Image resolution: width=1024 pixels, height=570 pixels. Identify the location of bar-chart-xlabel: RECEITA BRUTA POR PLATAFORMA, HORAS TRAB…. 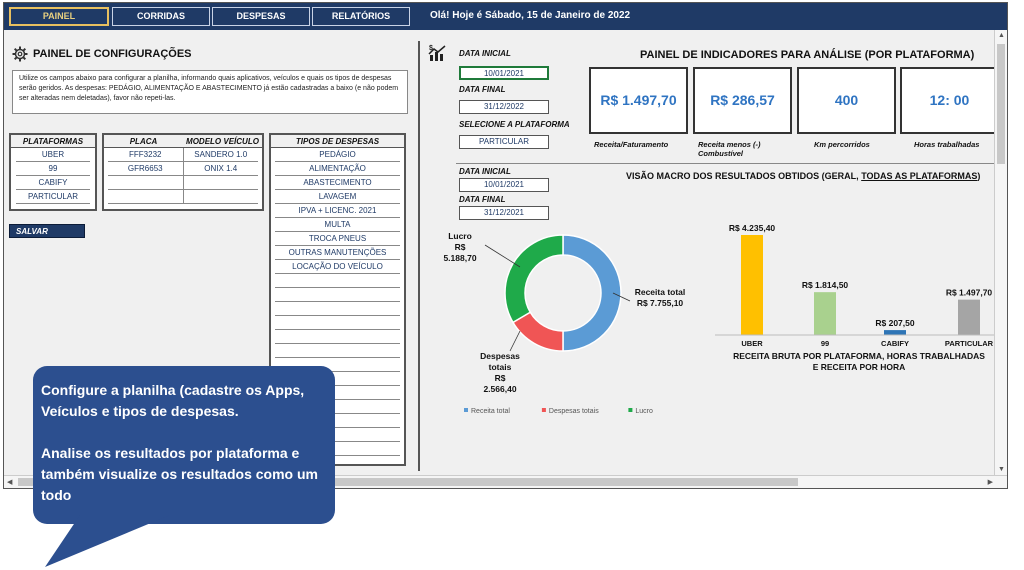
(859, 361).